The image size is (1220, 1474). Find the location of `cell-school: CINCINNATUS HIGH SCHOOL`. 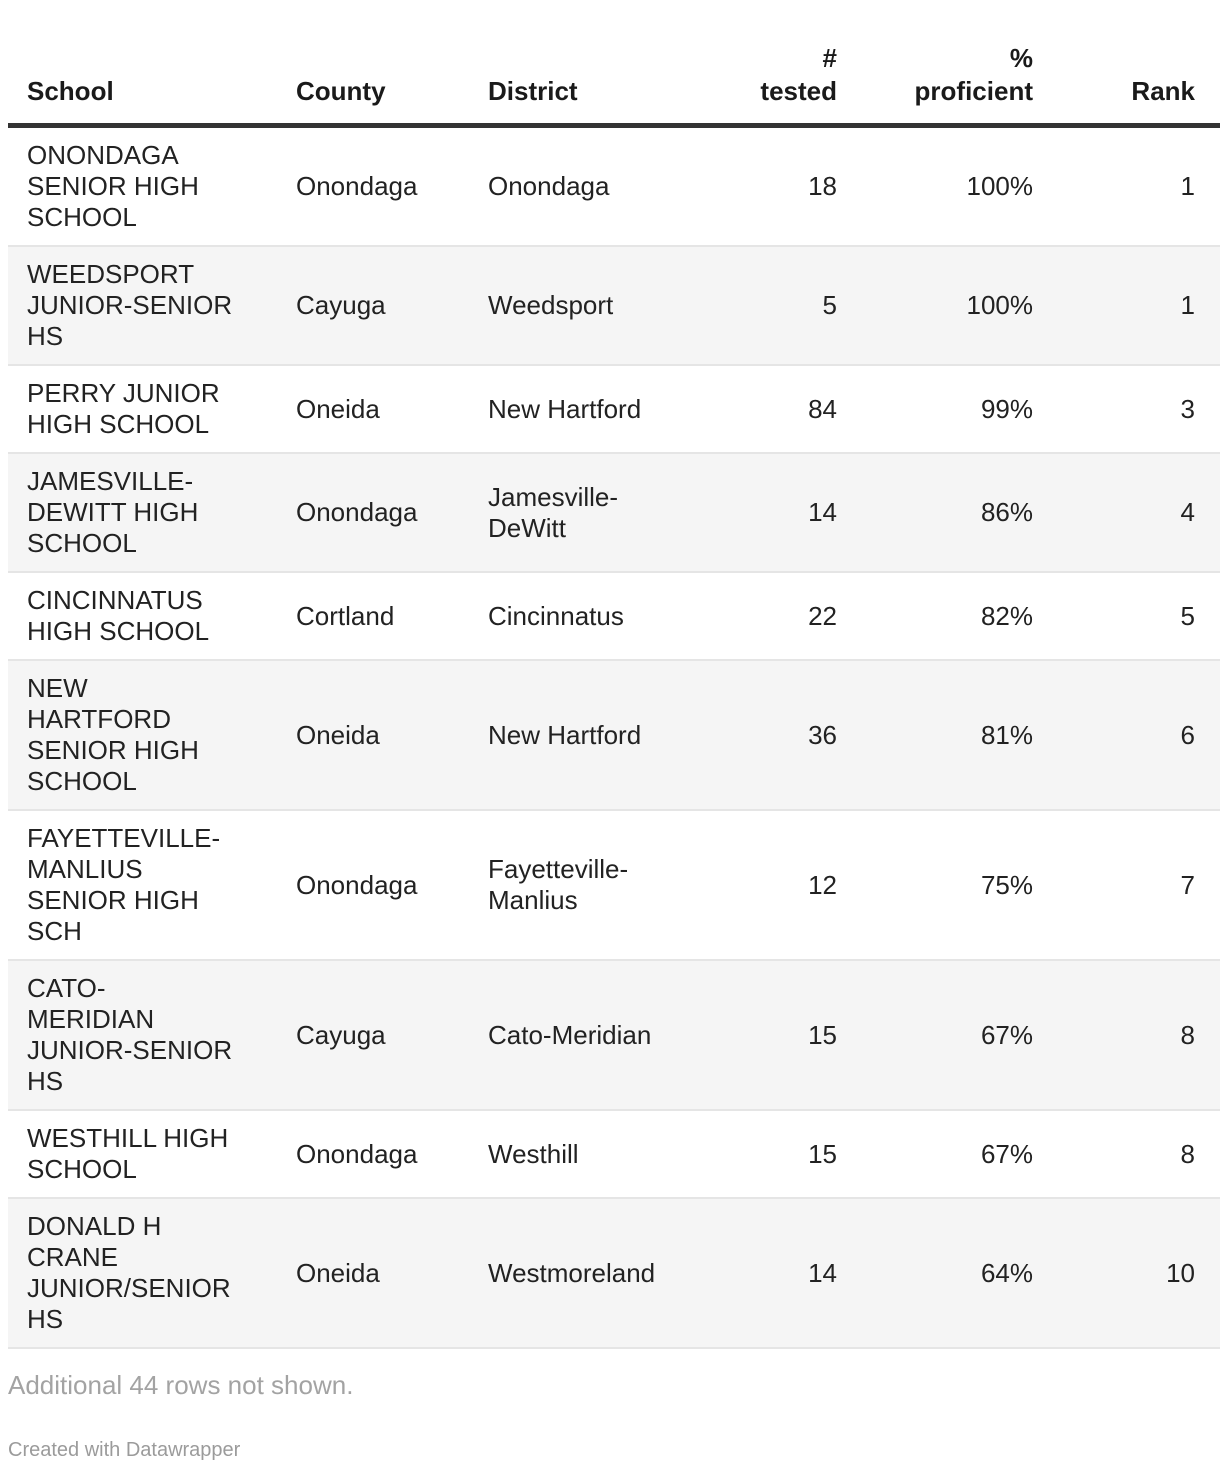

cell-school: CINCINNATUS HIGH SCHOOL is located at coordinates (148, 616).